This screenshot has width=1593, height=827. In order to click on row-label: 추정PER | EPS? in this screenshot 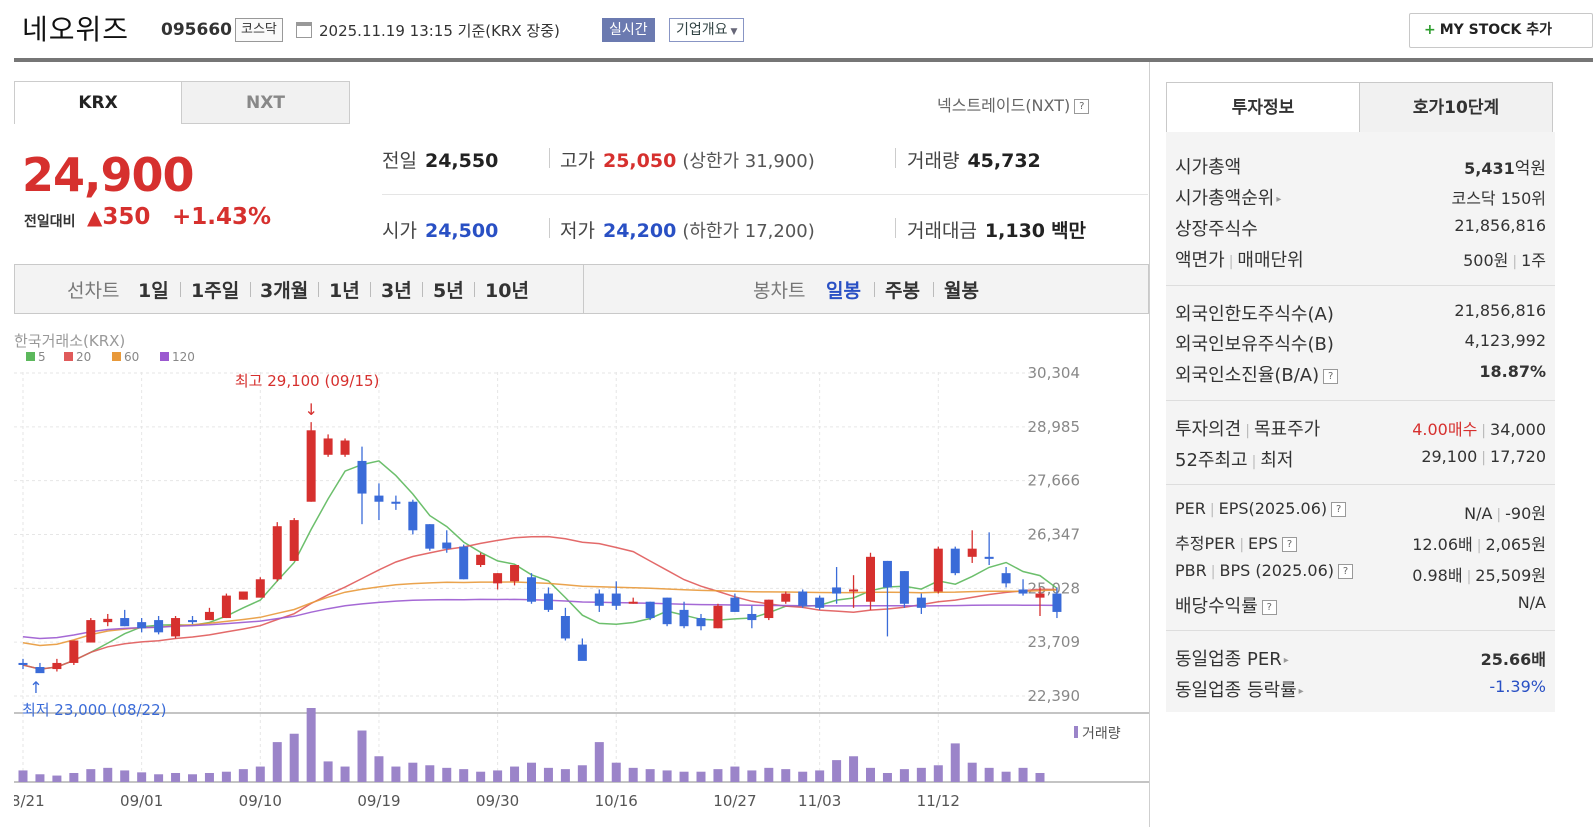, I will do `click(1236, 542)`.